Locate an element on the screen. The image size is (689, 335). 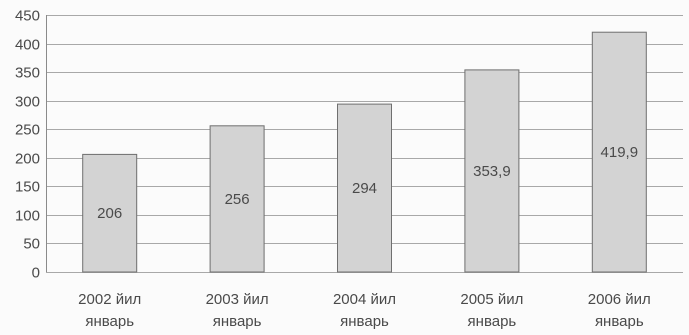
y-tick-label: 100 is located at coordinates (27, 216).